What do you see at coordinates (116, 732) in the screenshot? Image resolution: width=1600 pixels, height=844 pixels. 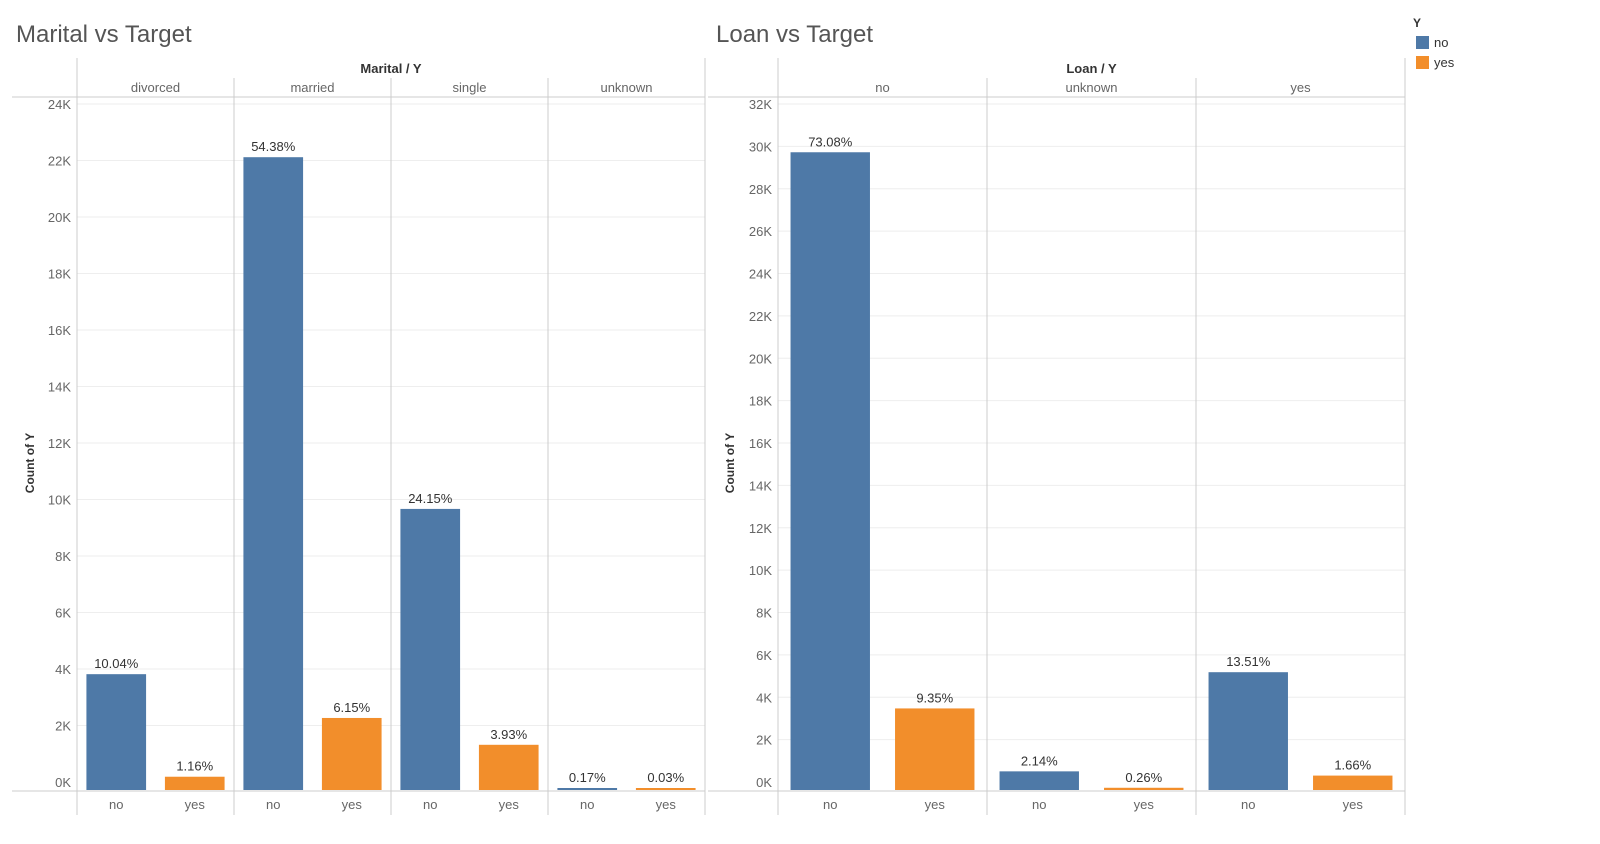 I see `bar-divorced-no` at bounding box center [116, 732].